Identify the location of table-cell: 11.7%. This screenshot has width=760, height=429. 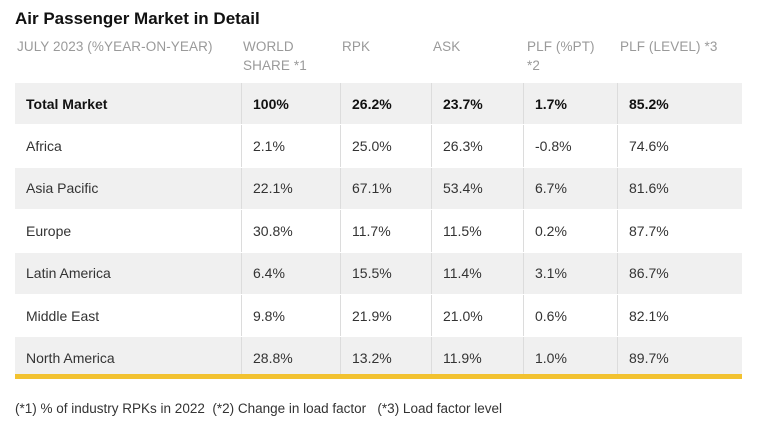
(385, 231).